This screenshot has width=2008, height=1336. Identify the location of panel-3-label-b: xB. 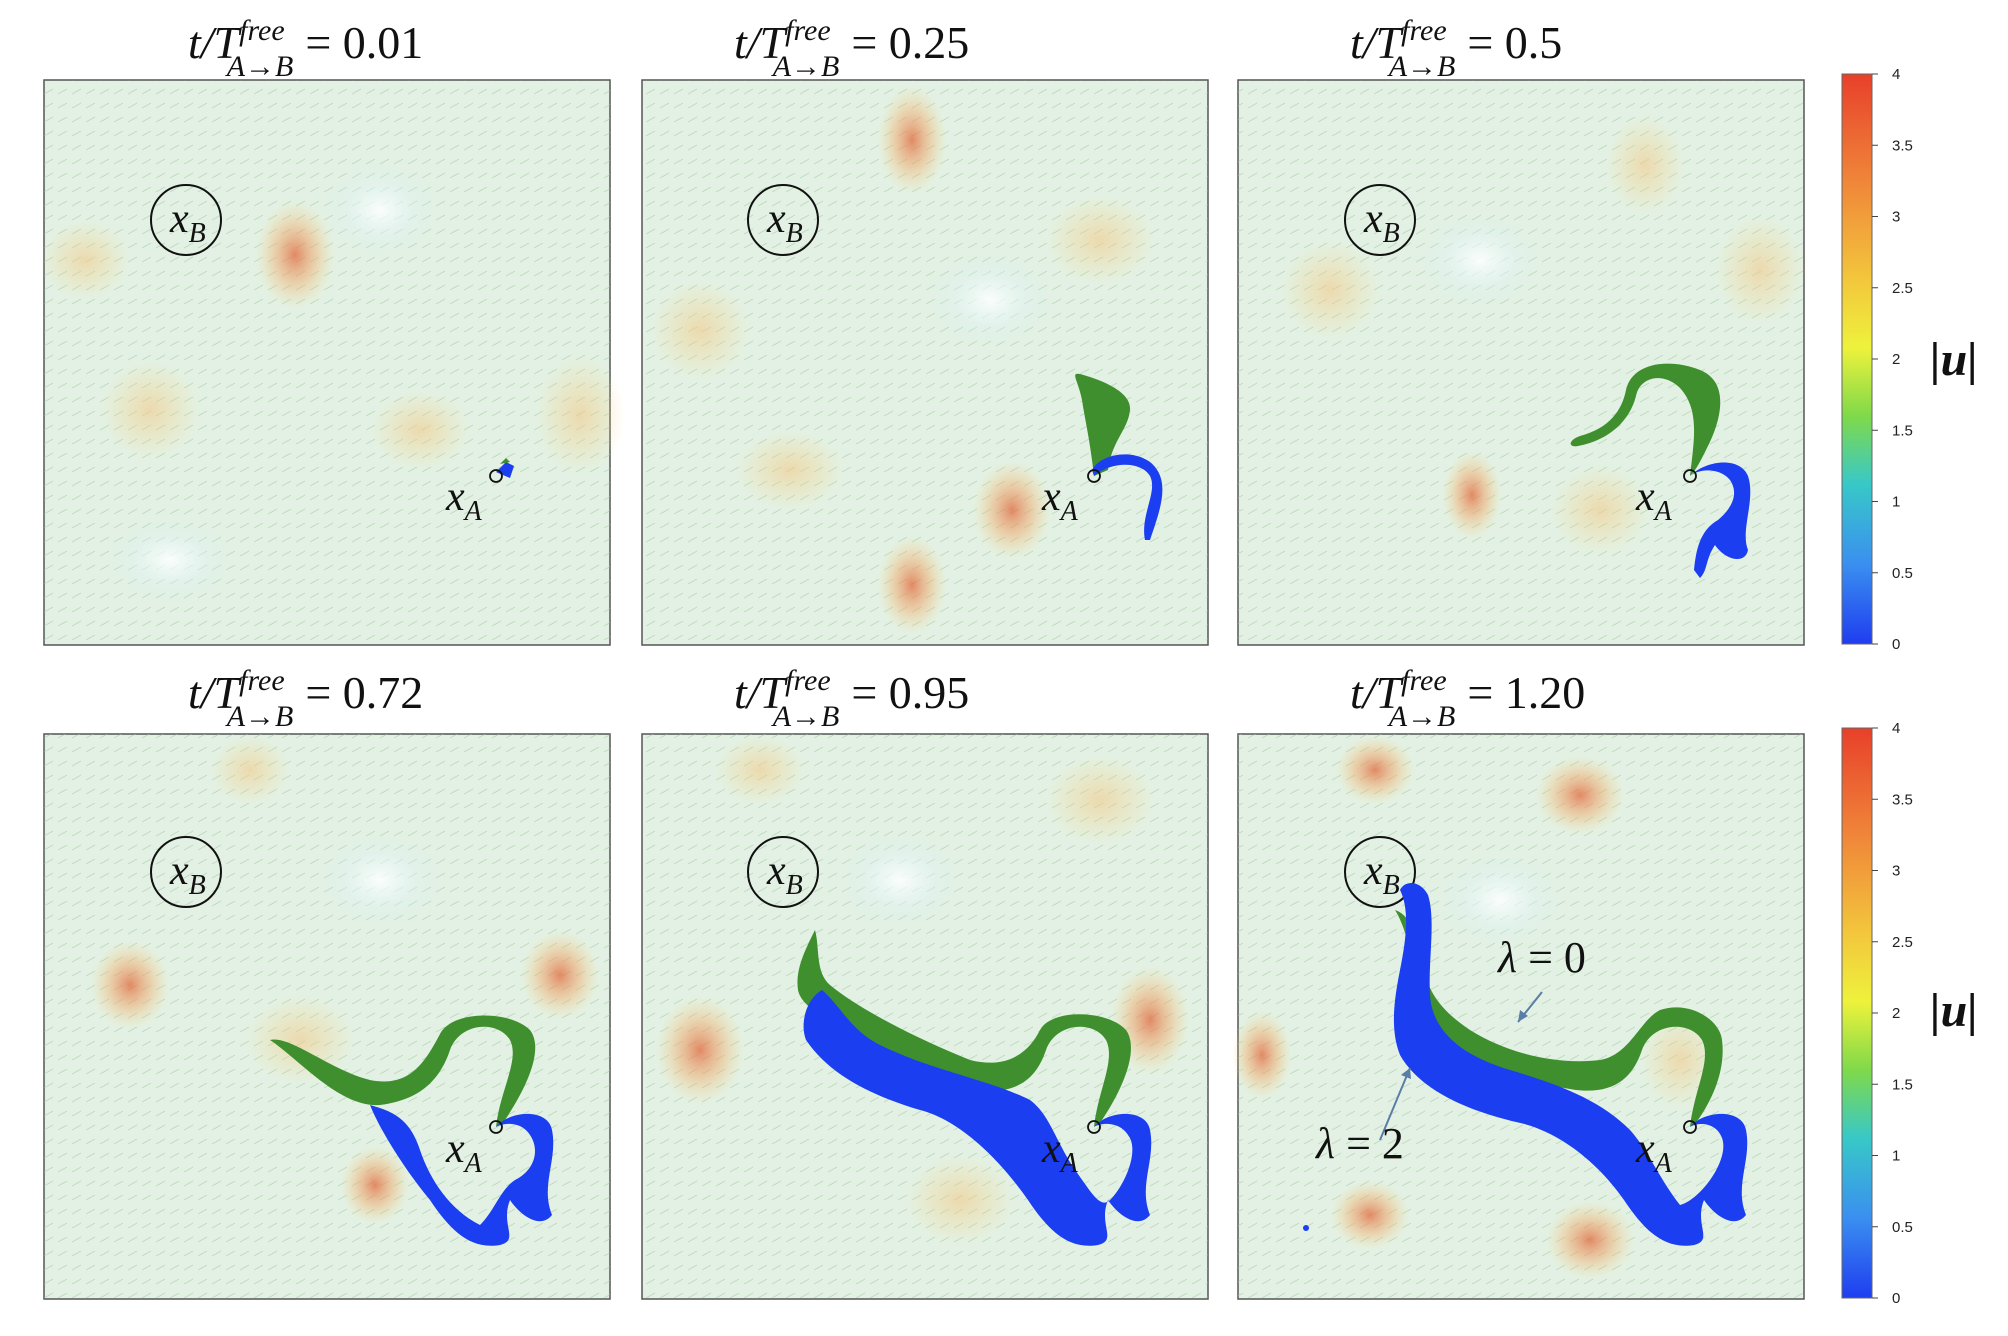
(1381, 222).